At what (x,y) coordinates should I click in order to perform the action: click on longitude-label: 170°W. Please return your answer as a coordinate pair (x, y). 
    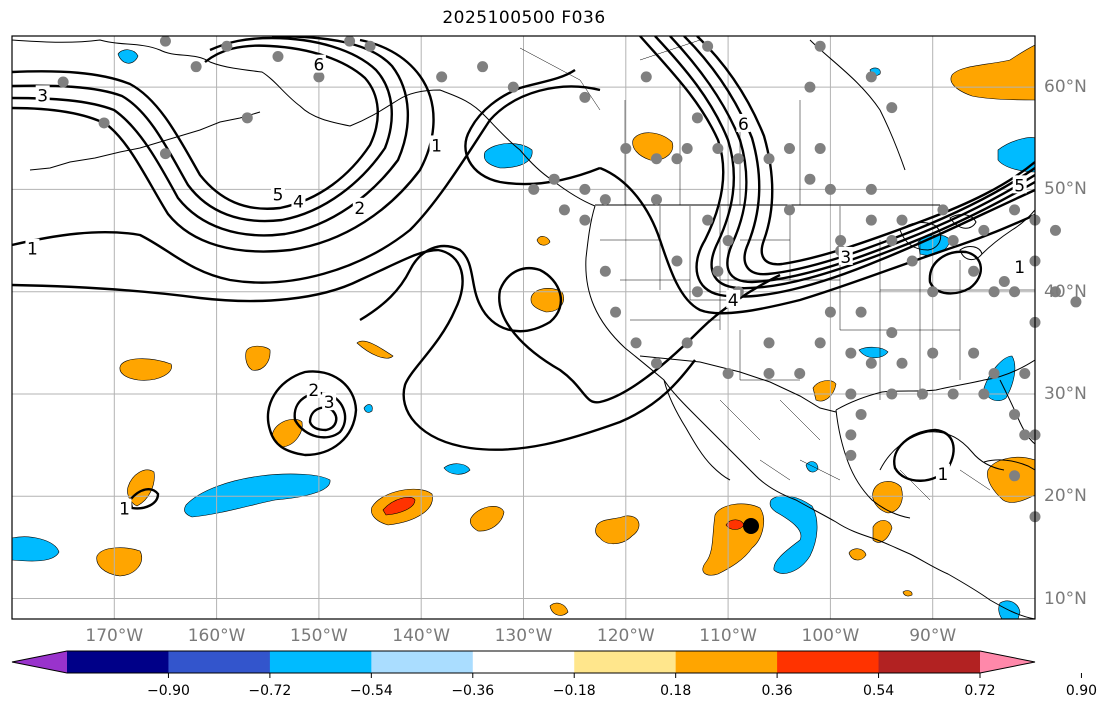
    Looking at the image, I should click on (114, 636).